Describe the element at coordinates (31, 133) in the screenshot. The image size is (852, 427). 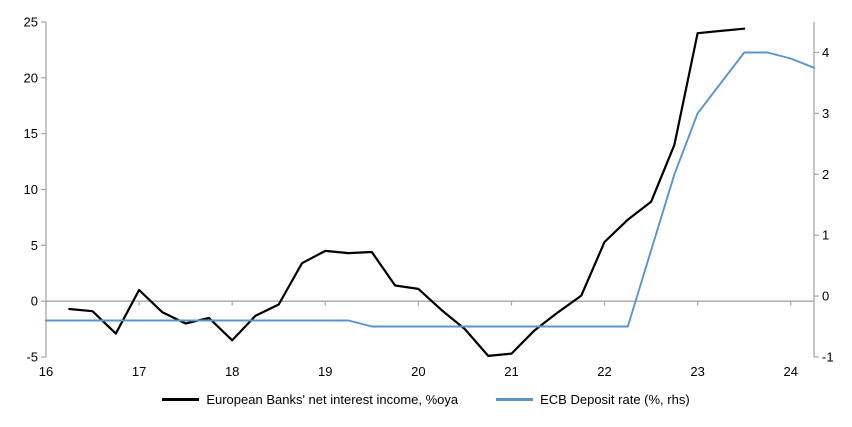
I see `left-axis-tick-label: 15` at that location.